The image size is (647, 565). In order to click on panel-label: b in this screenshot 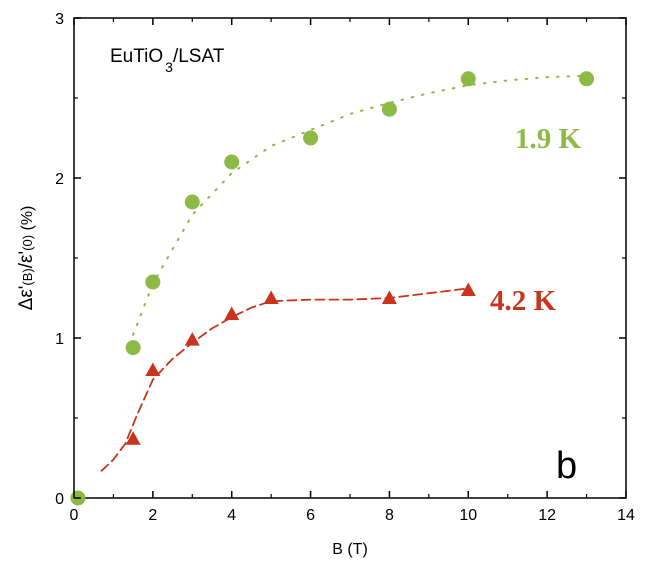, I will do `click(566, 466)`.